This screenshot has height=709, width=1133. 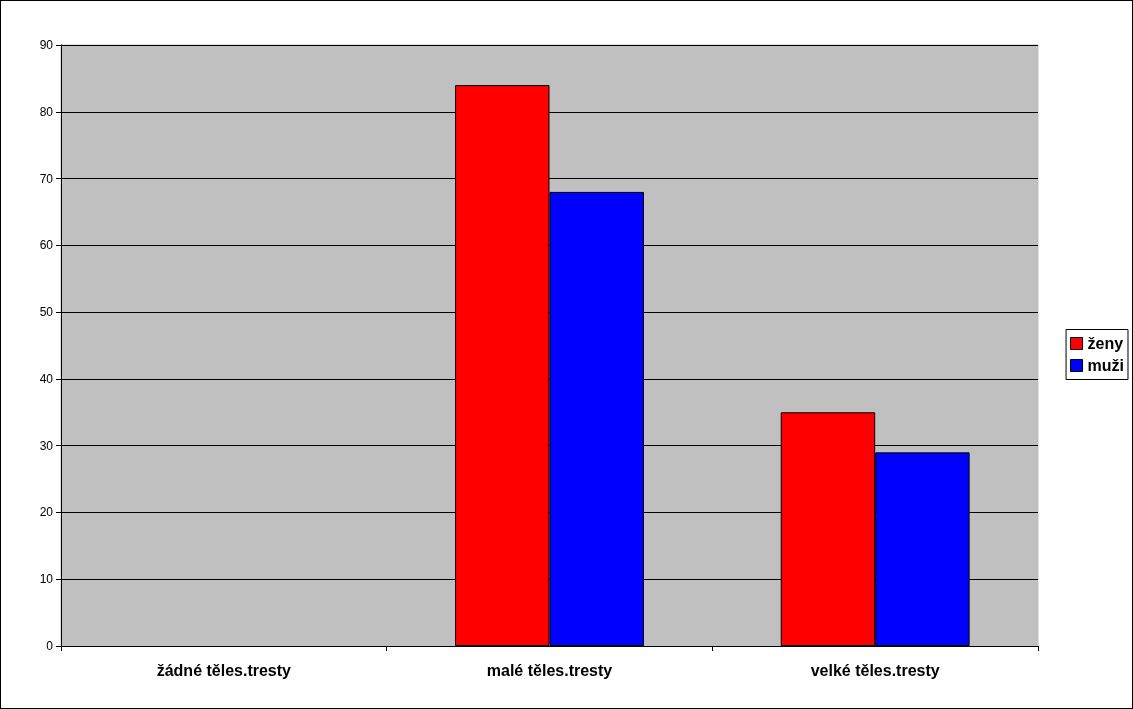 What do you see at coordinates (1106, 365) in the screenshot?
I see `legend-label: muži` at bounding box center [1106, 365].